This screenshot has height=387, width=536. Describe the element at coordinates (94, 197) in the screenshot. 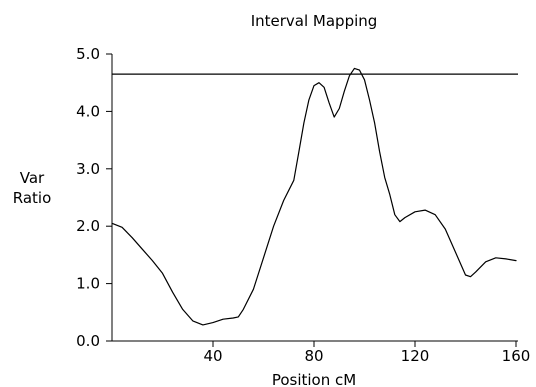

I see `y-axis-ticks: 0.0 1.0 2.0 3.0 4.0 5.0` at that location.